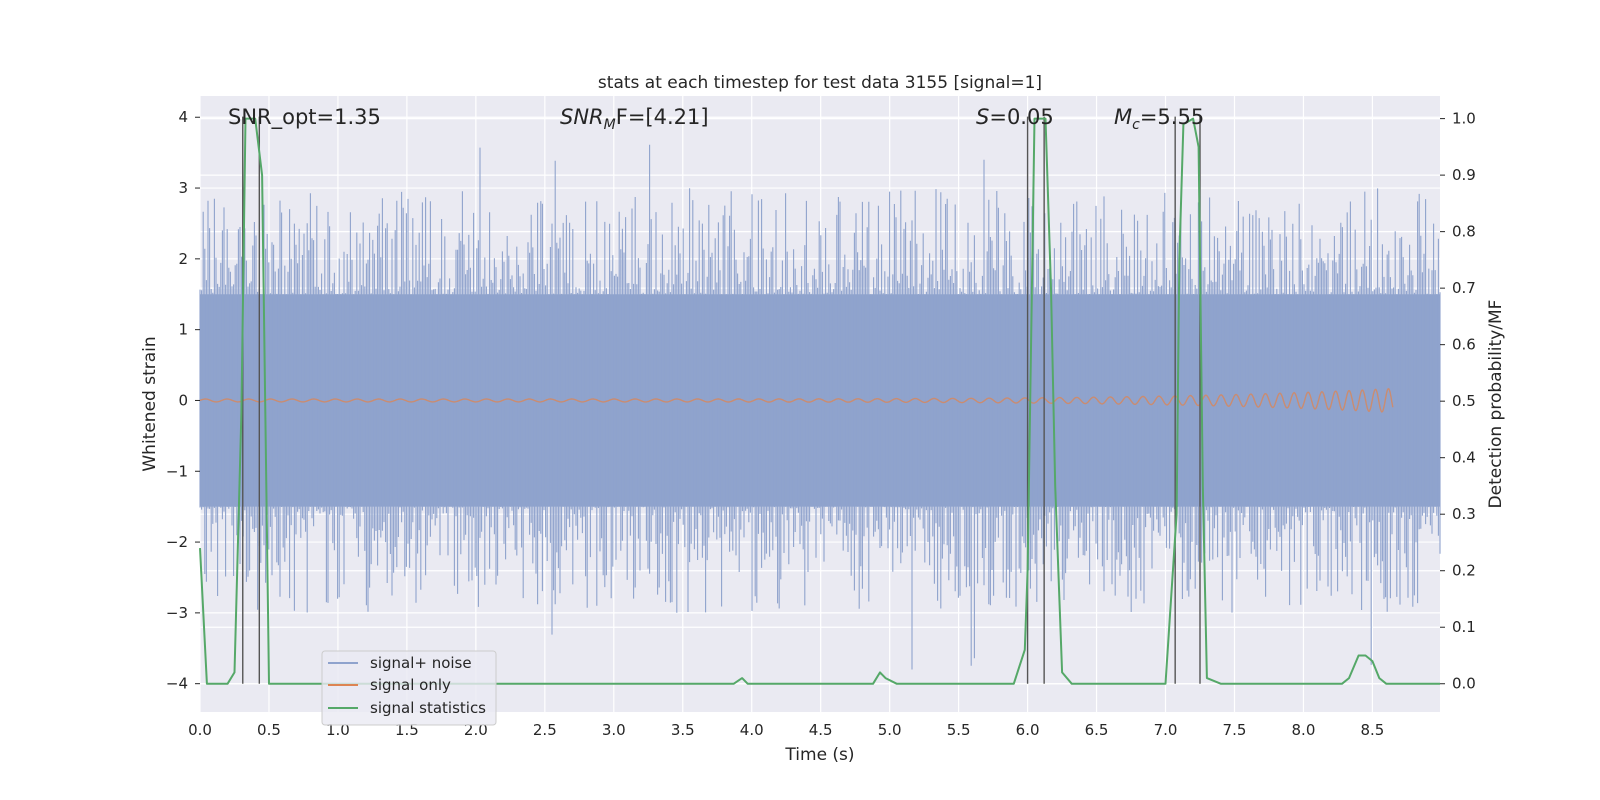 This screenshot has height=800, width=1600. I want to click on annotation-snr-mf: SNRMF=[4.21], so click(634, 119).